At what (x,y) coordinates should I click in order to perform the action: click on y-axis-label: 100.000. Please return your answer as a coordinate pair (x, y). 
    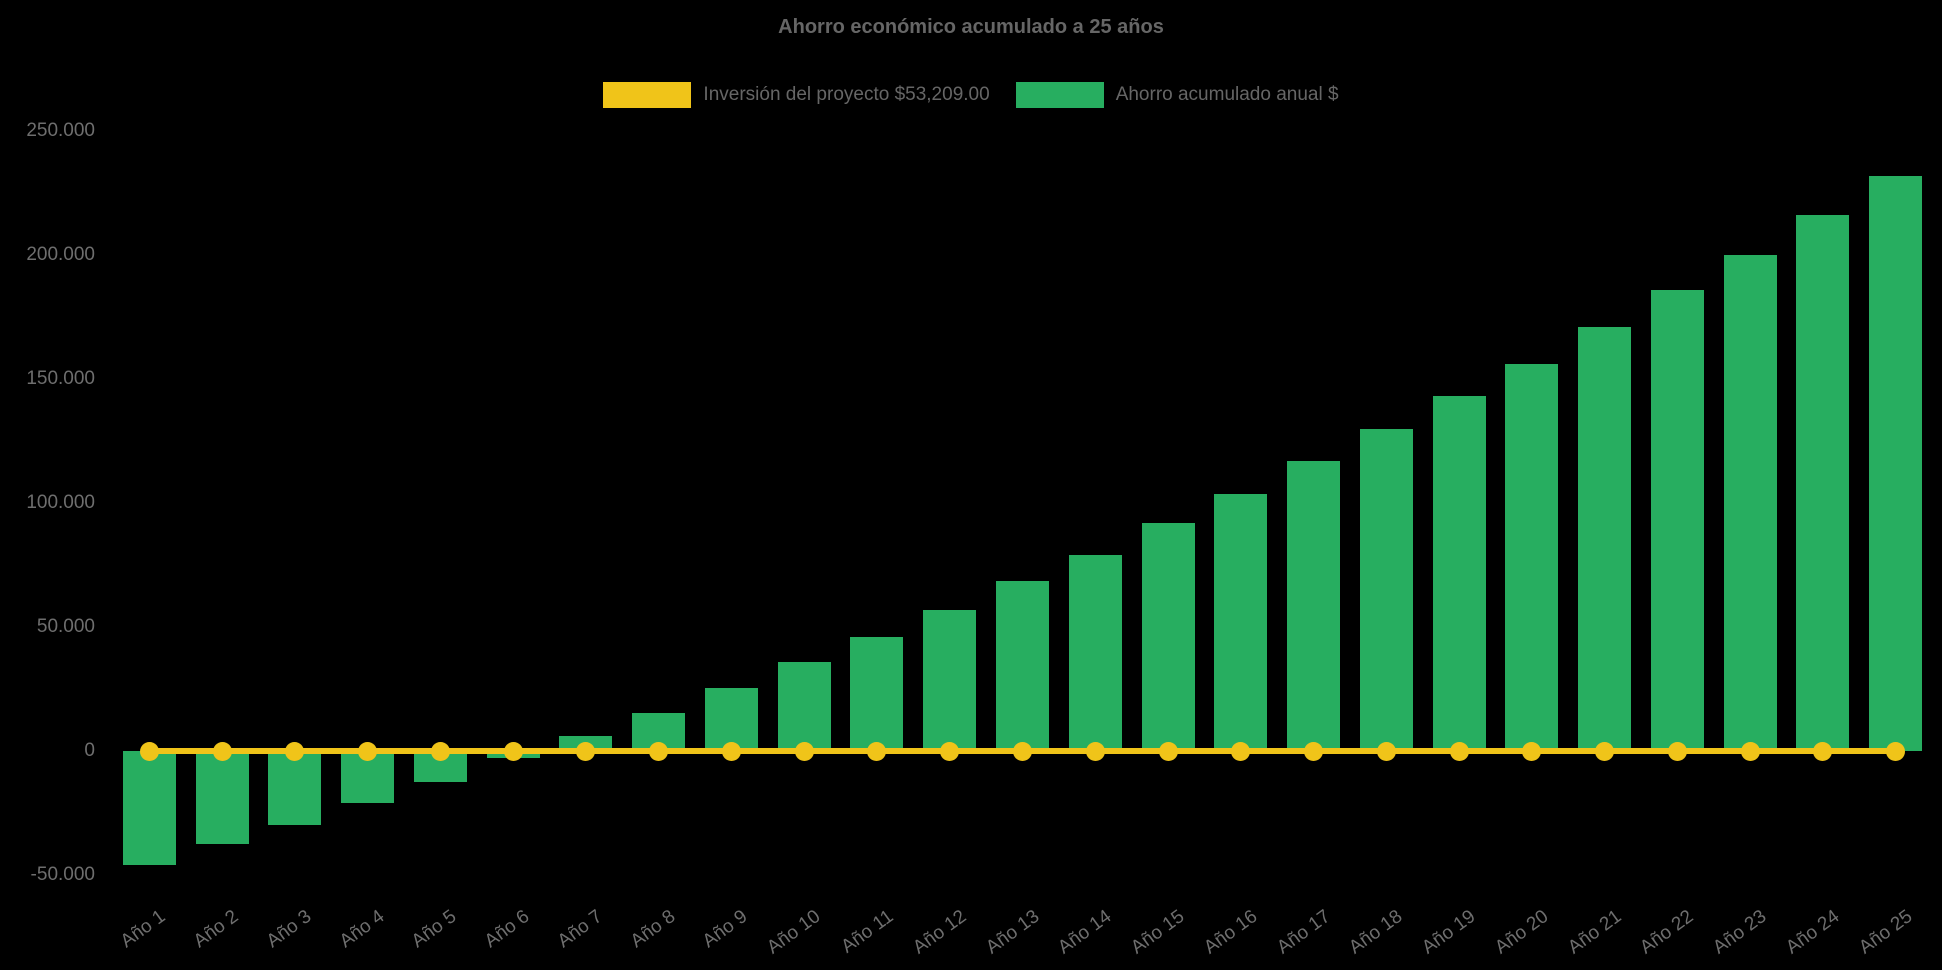
    Looking at the image, I should click on (60, 502).